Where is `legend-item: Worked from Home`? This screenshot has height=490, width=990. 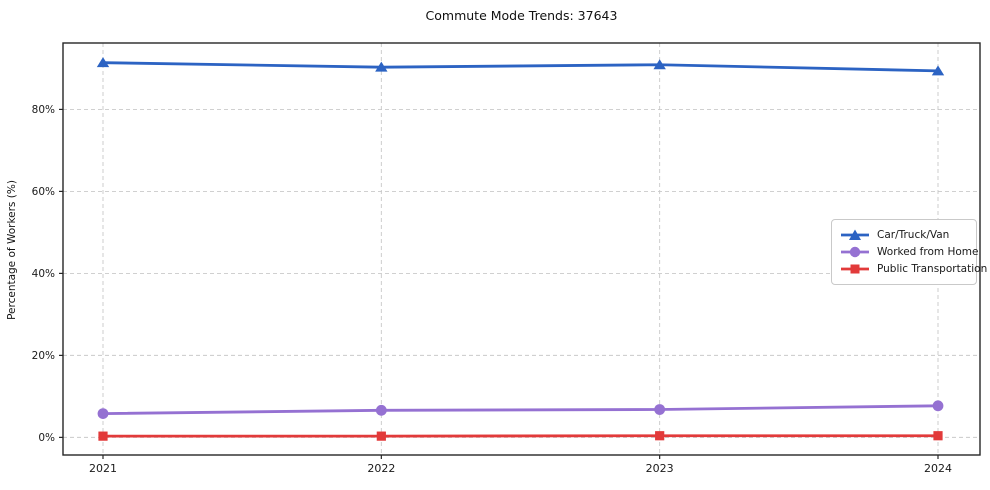 legend-item: Worked from Home is located at coordinates (909, 251).